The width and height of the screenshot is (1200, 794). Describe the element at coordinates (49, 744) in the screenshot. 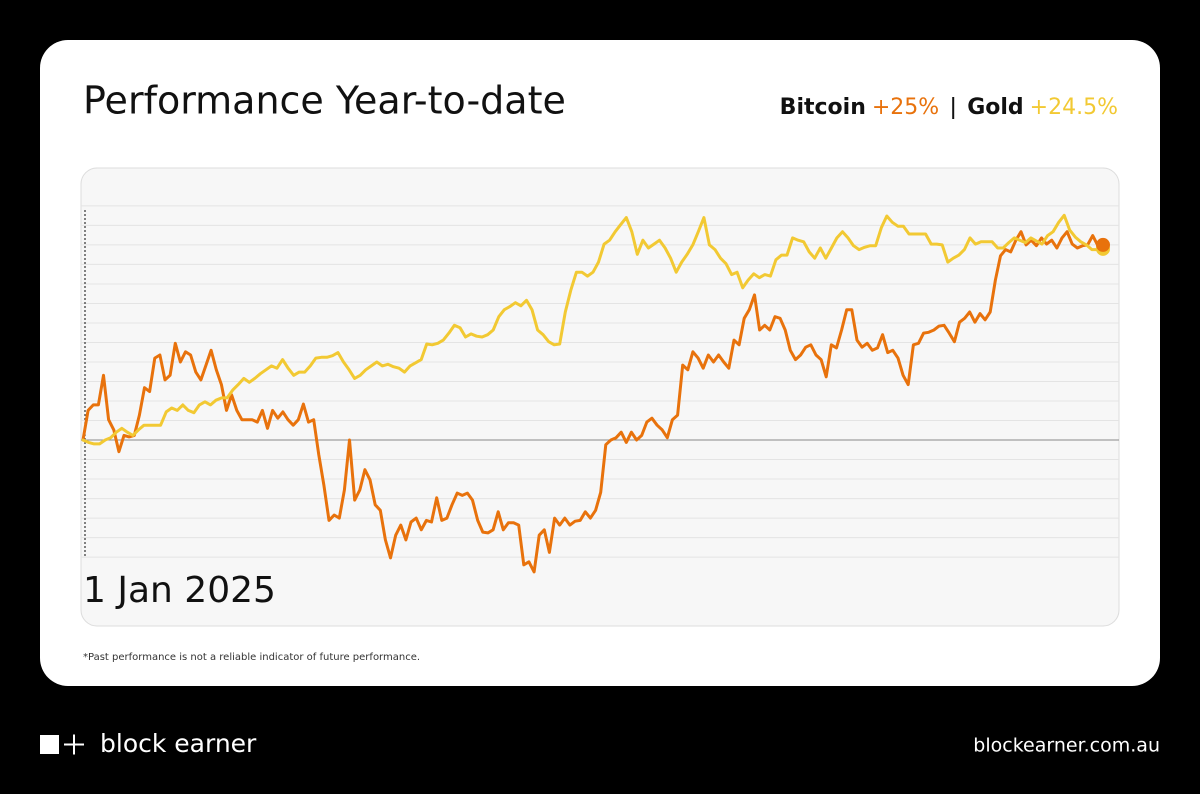

I see `logo-square` at that location.